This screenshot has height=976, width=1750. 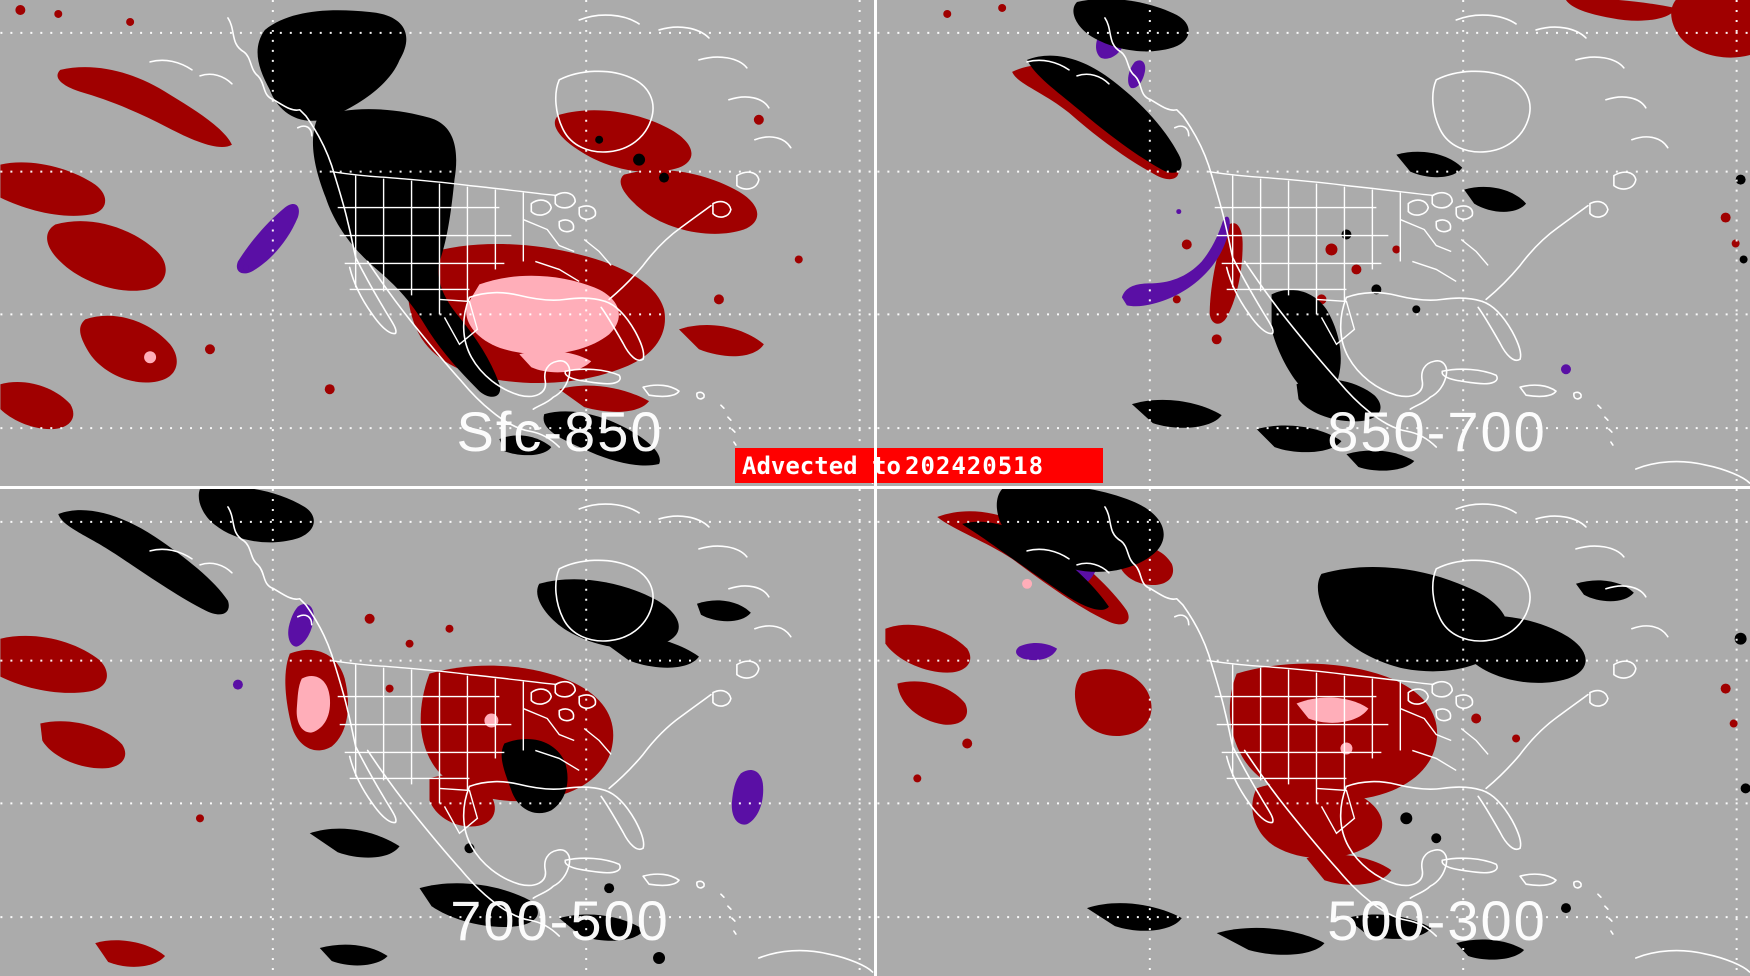 I want to click on banner-date-text: 202420518, so click(x=975, y=466).